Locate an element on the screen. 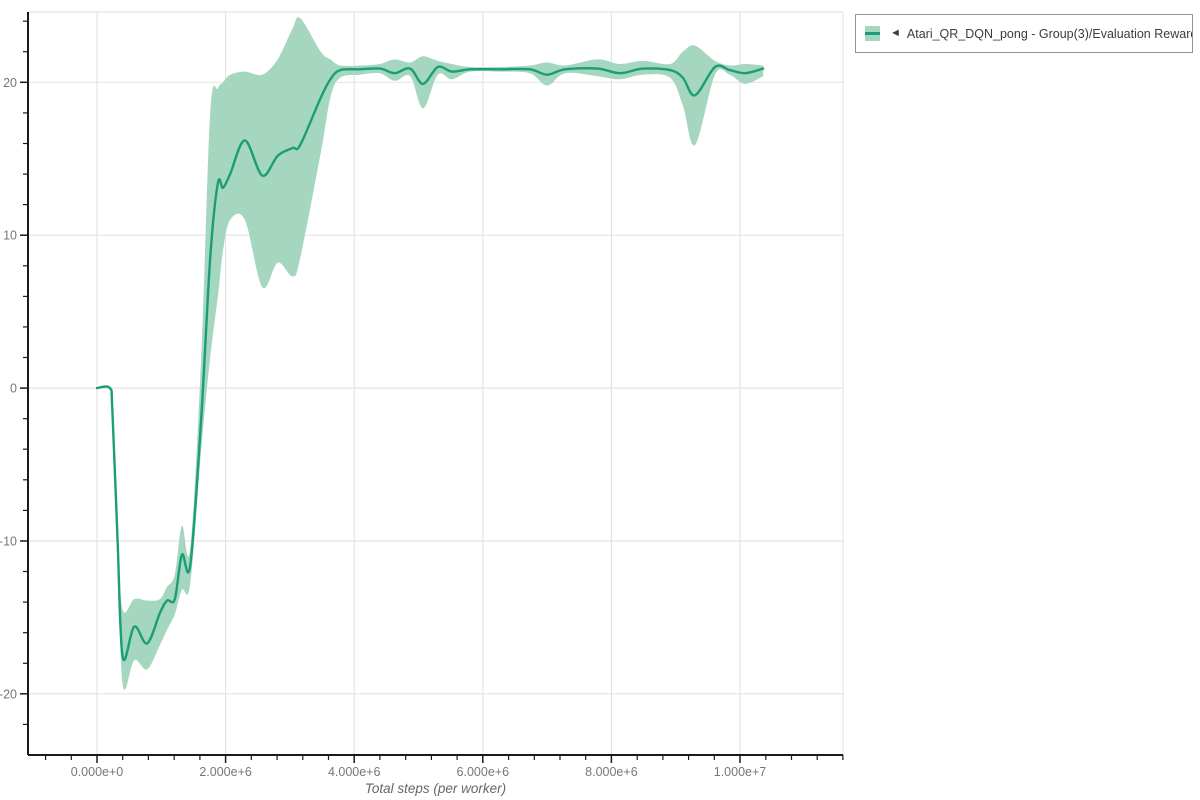  y-tick-label: 20 is located at coordinates (10, 83).